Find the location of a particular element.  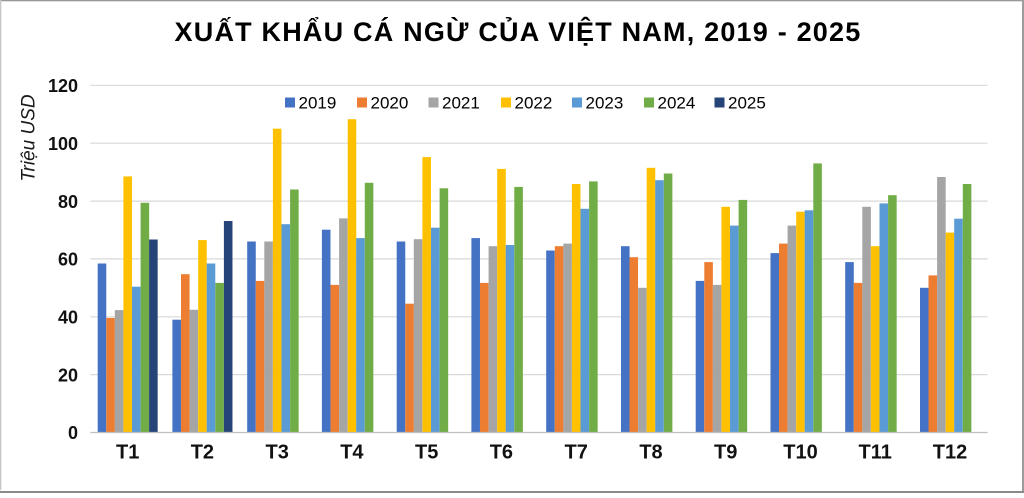

svg-text: 80 is located at coordinates (68, 202).